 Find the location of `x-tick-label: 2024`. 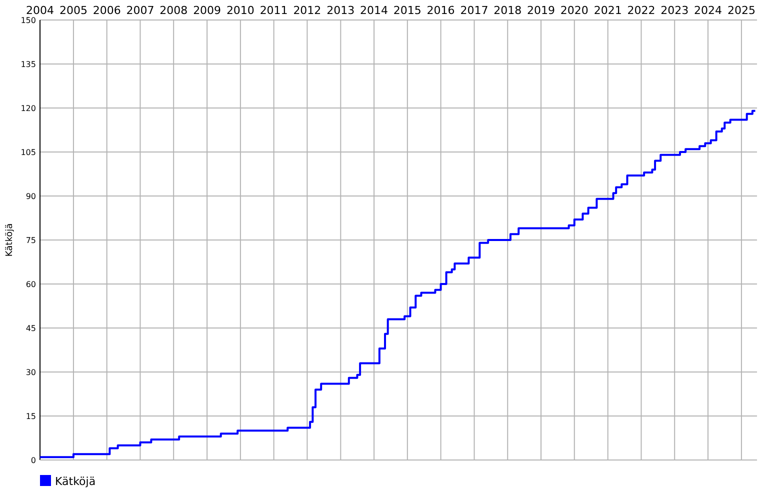

x-tick-label: 2024 is located at coordinates (708, 10).